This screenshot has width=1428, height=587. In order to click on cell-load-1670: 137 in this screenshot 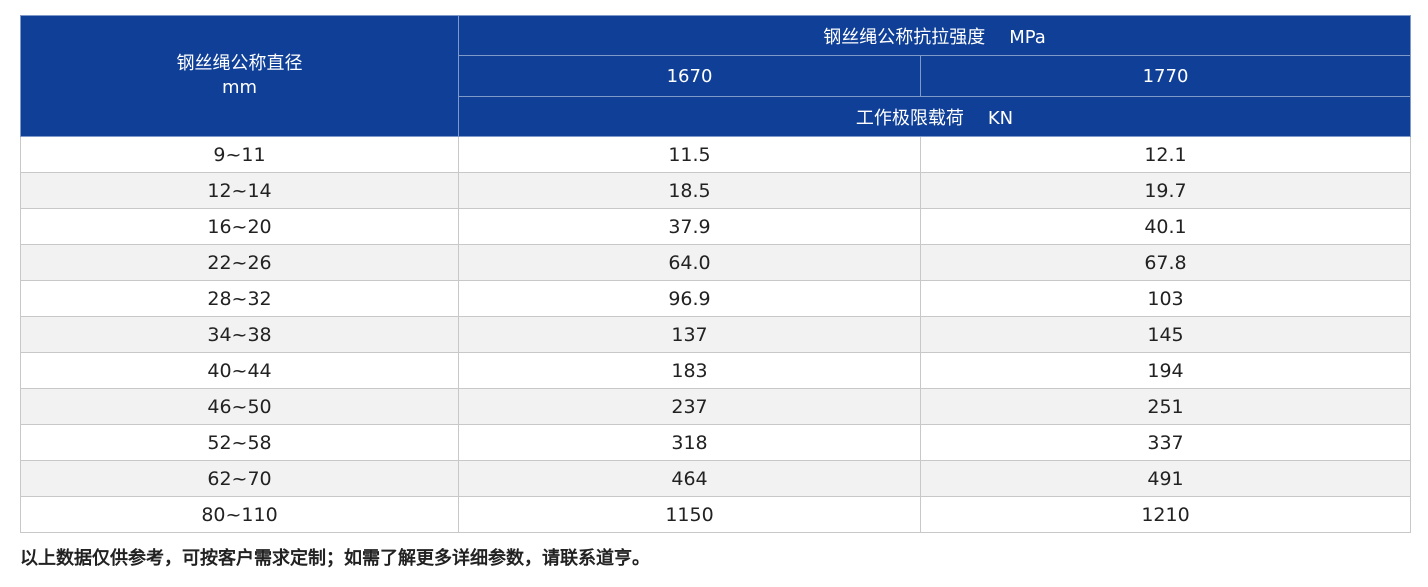, I will do `click(689, 334)`.